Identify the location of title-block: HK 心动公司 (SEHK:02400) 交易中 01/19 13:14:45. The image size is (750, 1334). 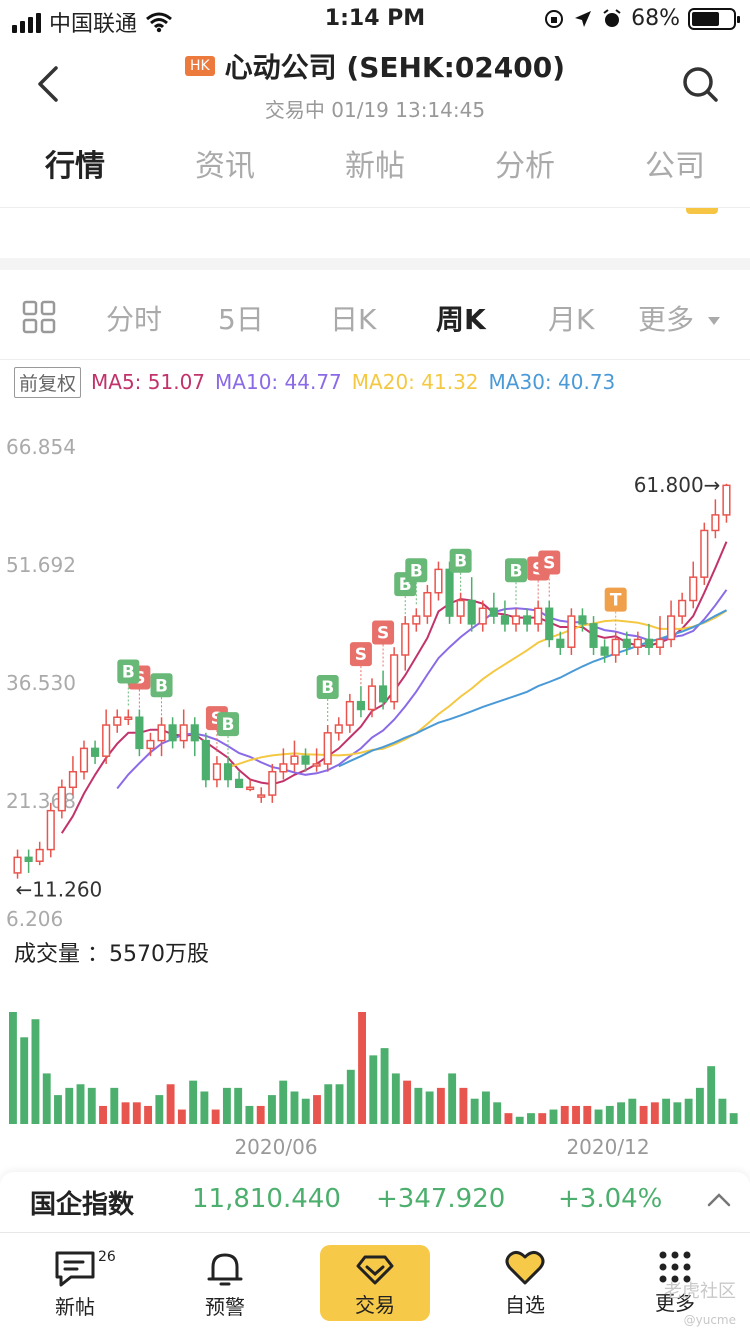
(375, 84).